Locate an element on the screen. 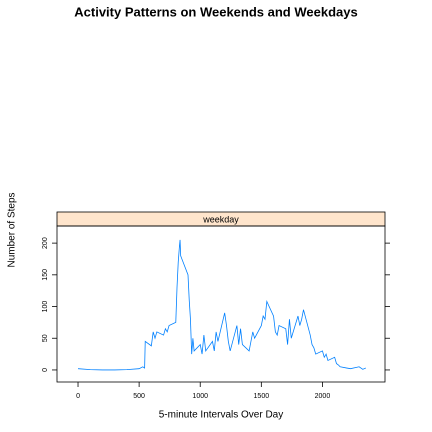 The height and width of the screenshot is (432, 432). y-tick-label: 150 is located at coordinates (45, 275).